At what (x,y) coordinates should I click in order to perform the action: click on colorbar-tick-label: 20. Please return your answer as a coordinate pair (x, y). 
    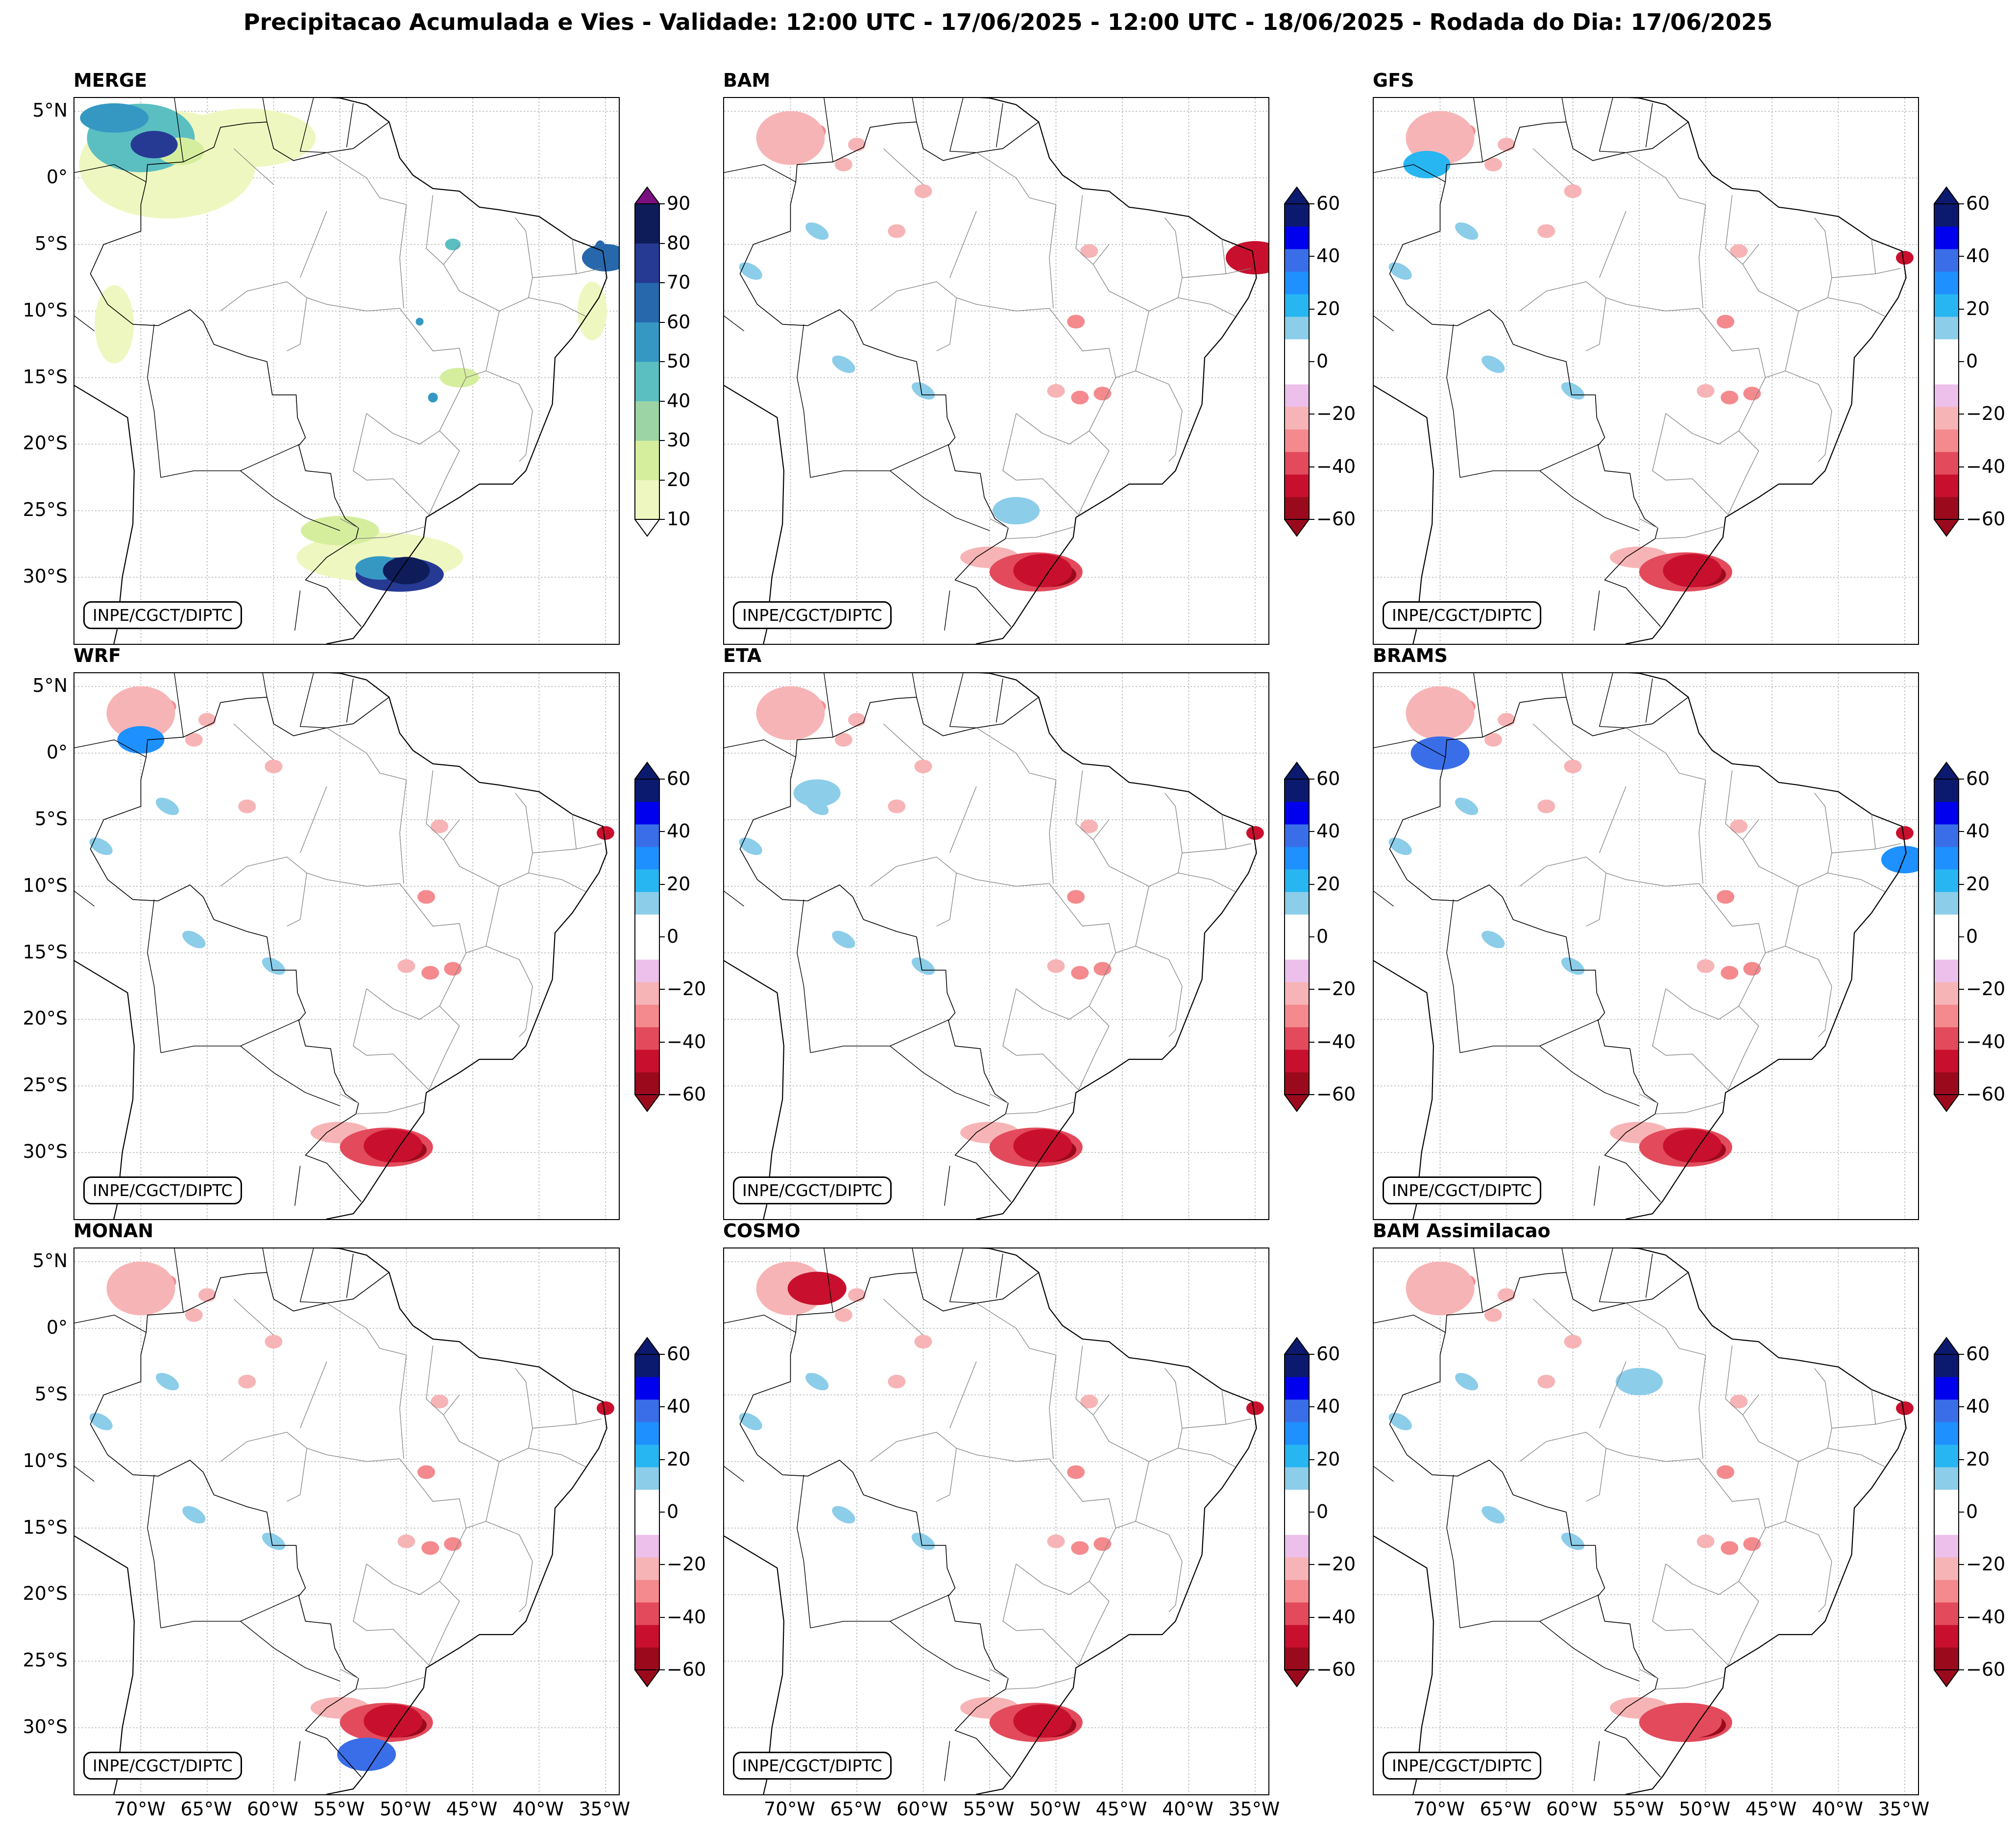
    Looking at the image, I should click on (1328, 308).